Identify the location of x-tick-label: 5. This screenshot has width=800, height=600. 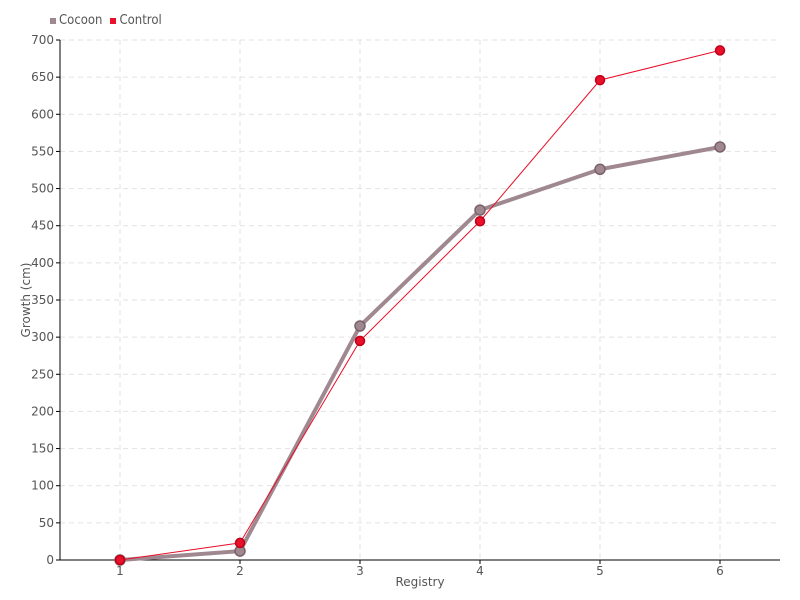
(600, 571).